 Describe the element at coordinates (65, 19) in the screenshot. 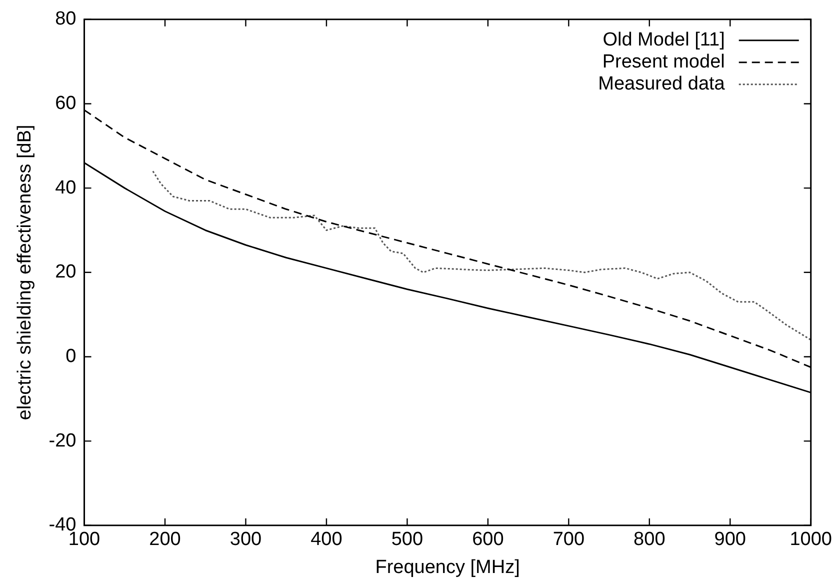

I see `y-tick-label: 80` at that location.